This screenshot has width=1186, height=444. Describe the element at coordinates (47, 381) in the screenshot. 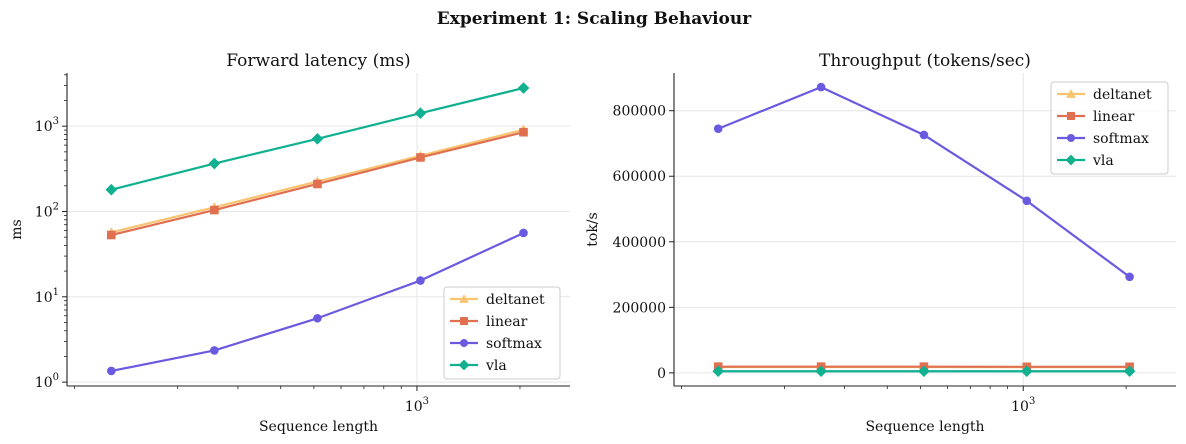

I see `y-tick-label: 10⁰` at that location.